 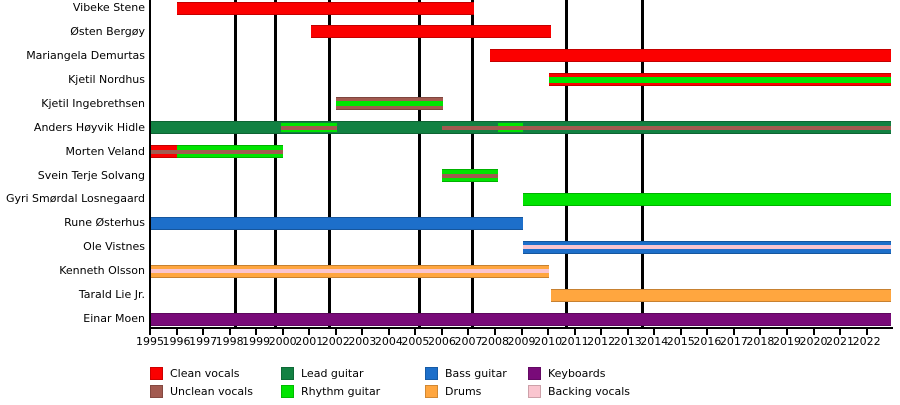 What do you see at coordinates (229, 341) in the screenshot?
I see `axis-tick-label: 1998` at bounding box center [229, 341].